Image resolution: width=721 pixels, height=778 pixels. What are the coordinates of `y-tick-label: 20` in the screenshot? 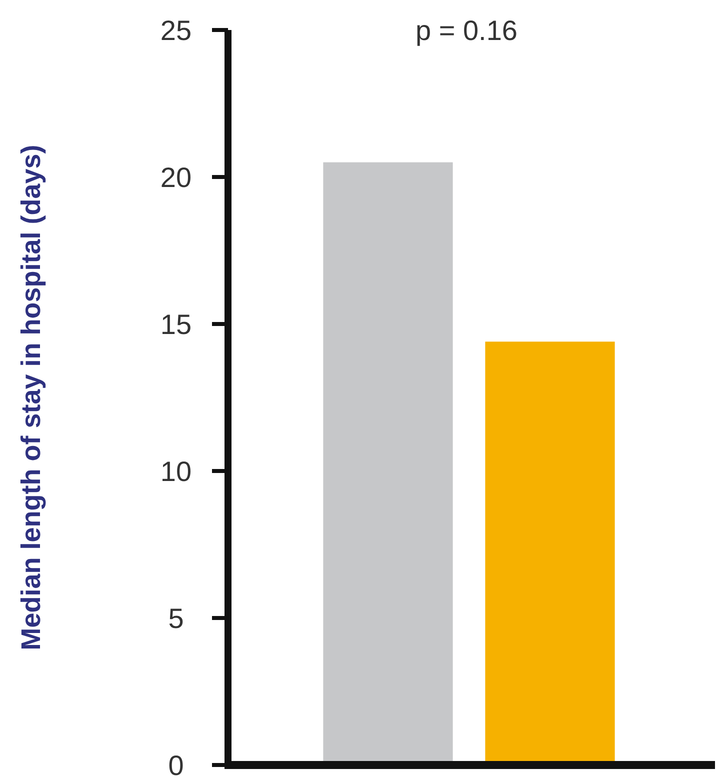 It's located at (176, 177).